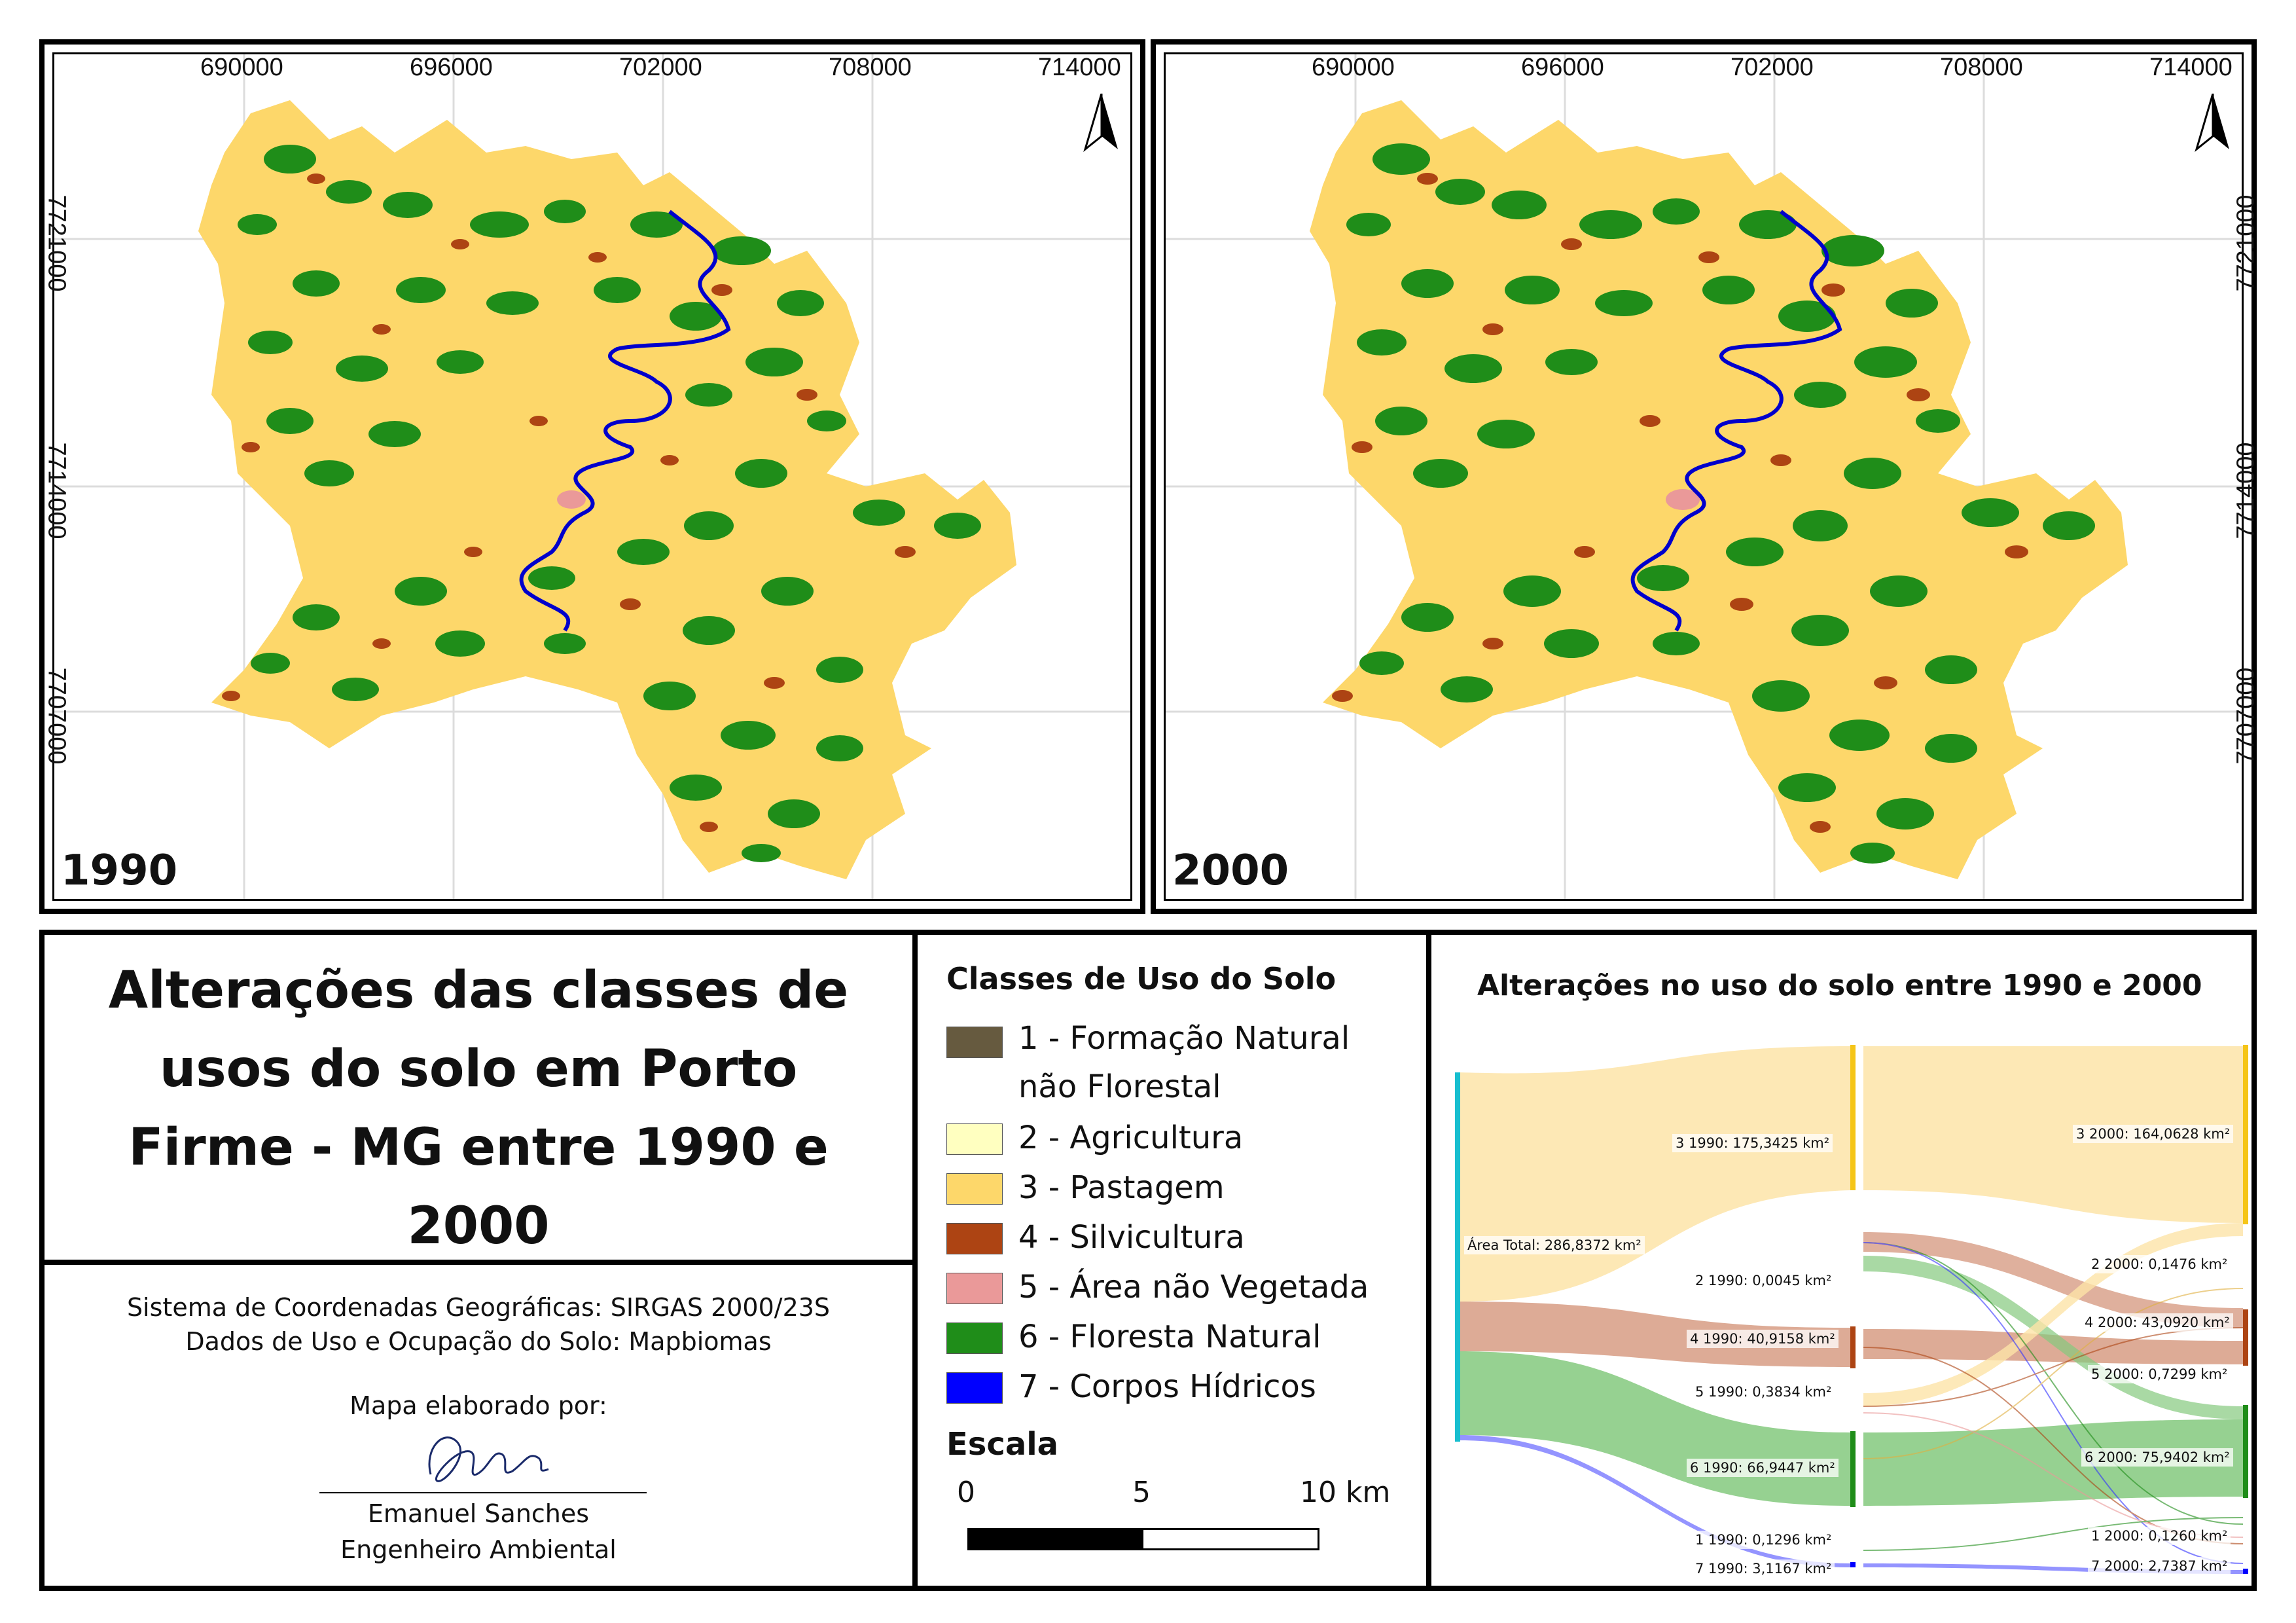 This screenshot has height=1623, width=2296. Describe the element at coordinates (57, 716) in the screenshot. I see `y-tick: 7707000` at that location.